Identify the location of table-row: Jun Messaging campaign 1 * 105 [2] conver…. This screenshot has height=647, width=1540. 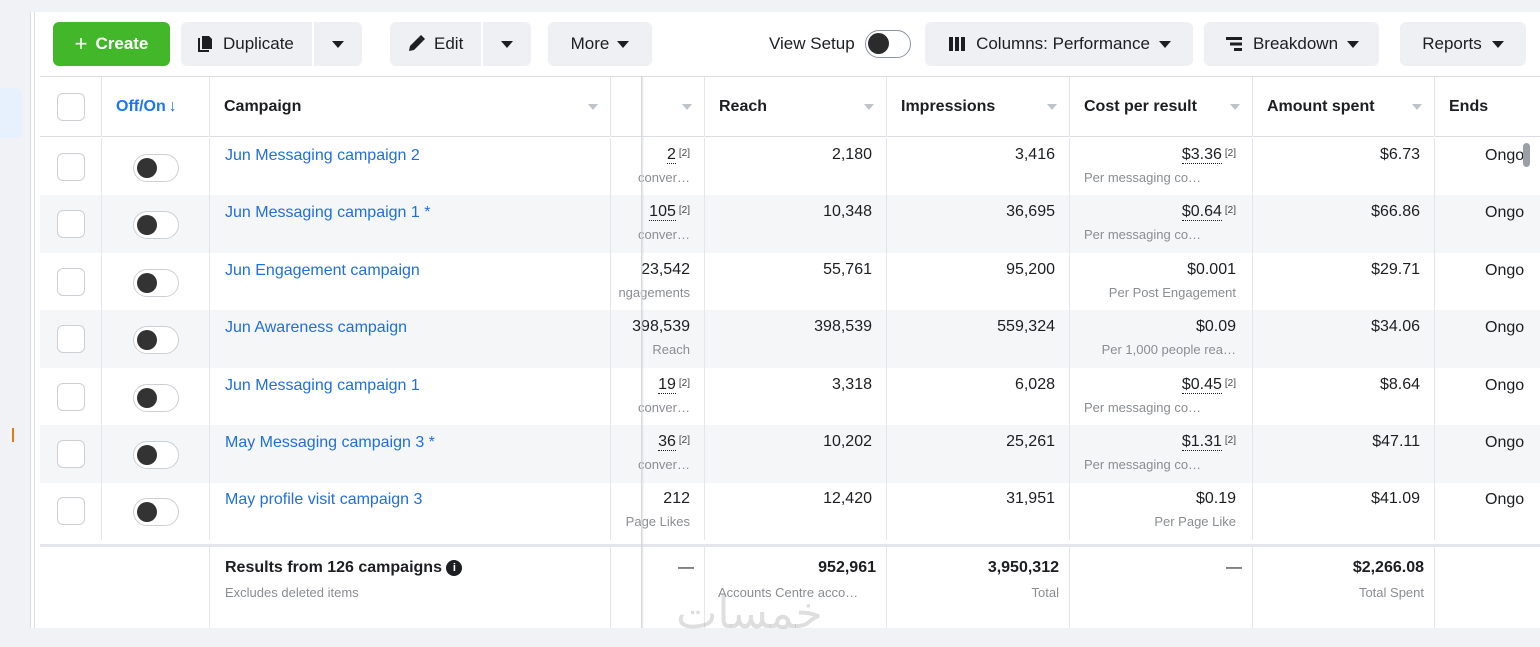
(790, 224).